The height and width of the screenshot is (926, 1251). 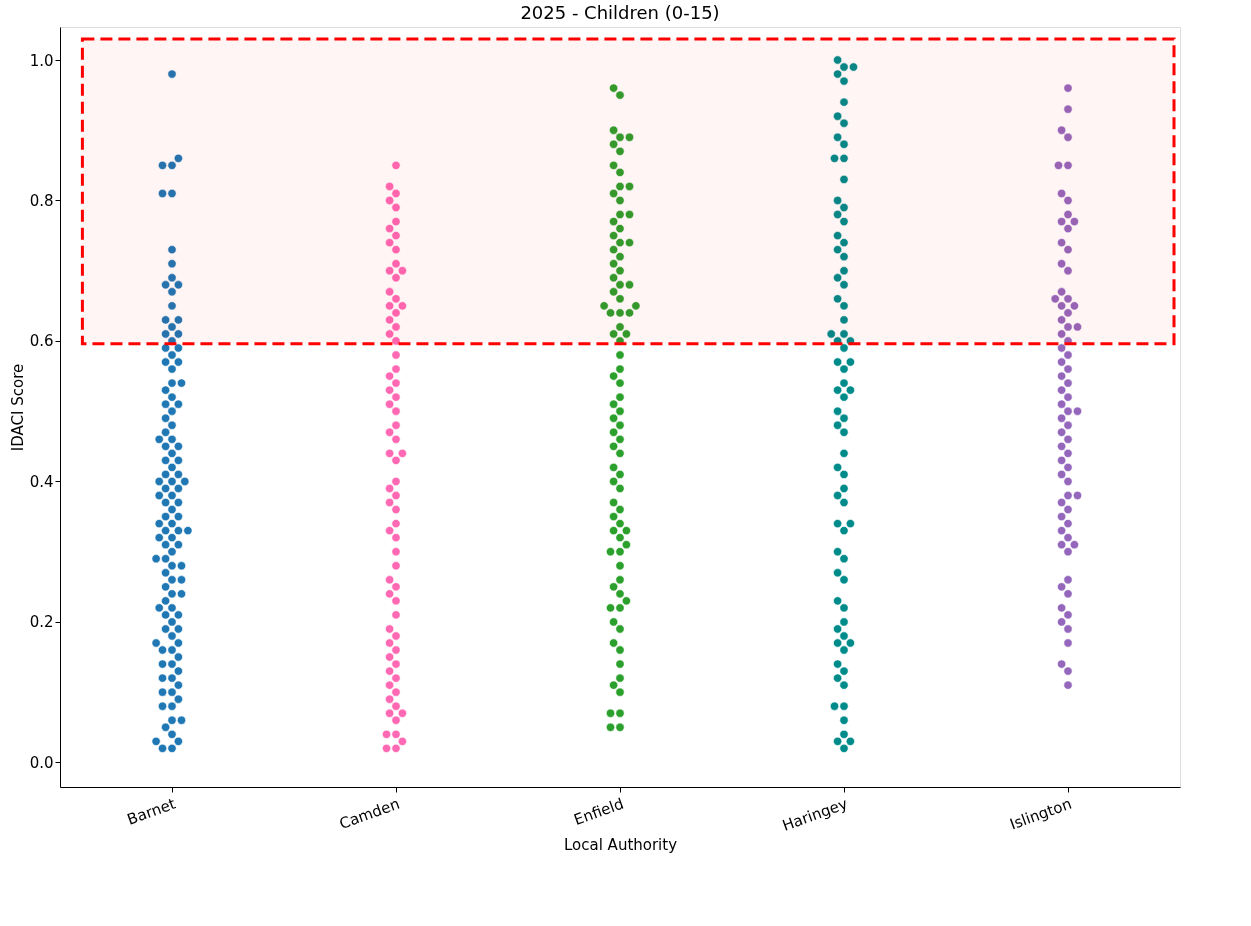 I want to click on y-tick-label: 0.4, so click(x=41, y=481).